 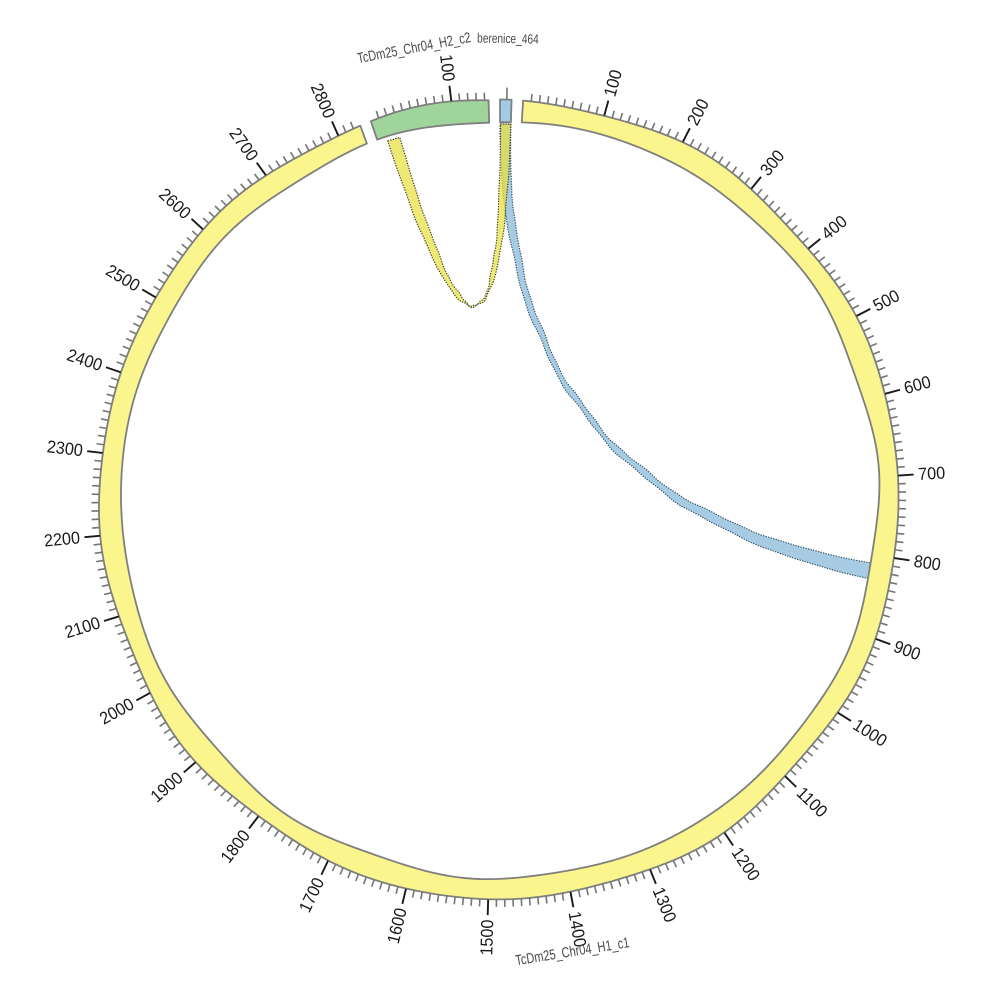 I want to click on svg-text: 2300, so click(x=65, y=449).